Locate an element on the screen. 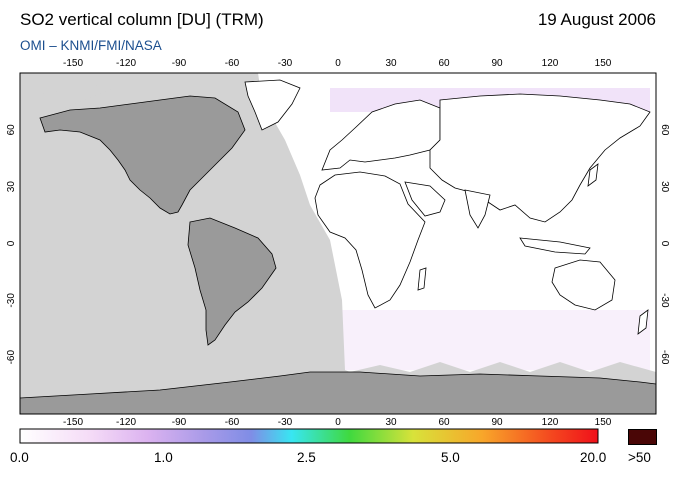  colorbar-label: 2.5 is located at coordinates (306, 457).